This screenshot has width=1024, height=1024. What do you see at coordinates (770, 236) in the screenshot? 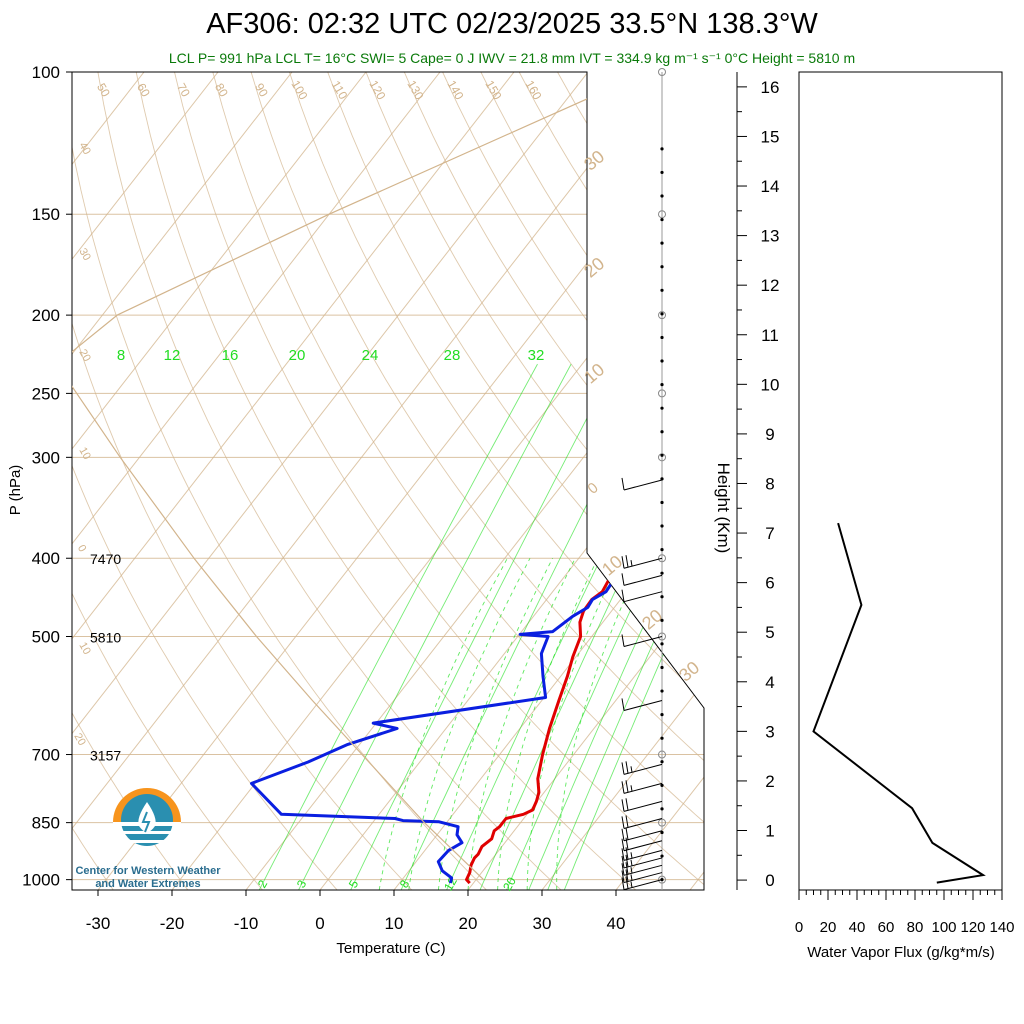
I see `height-tick-label: 13` at bounding box center [770, 236].